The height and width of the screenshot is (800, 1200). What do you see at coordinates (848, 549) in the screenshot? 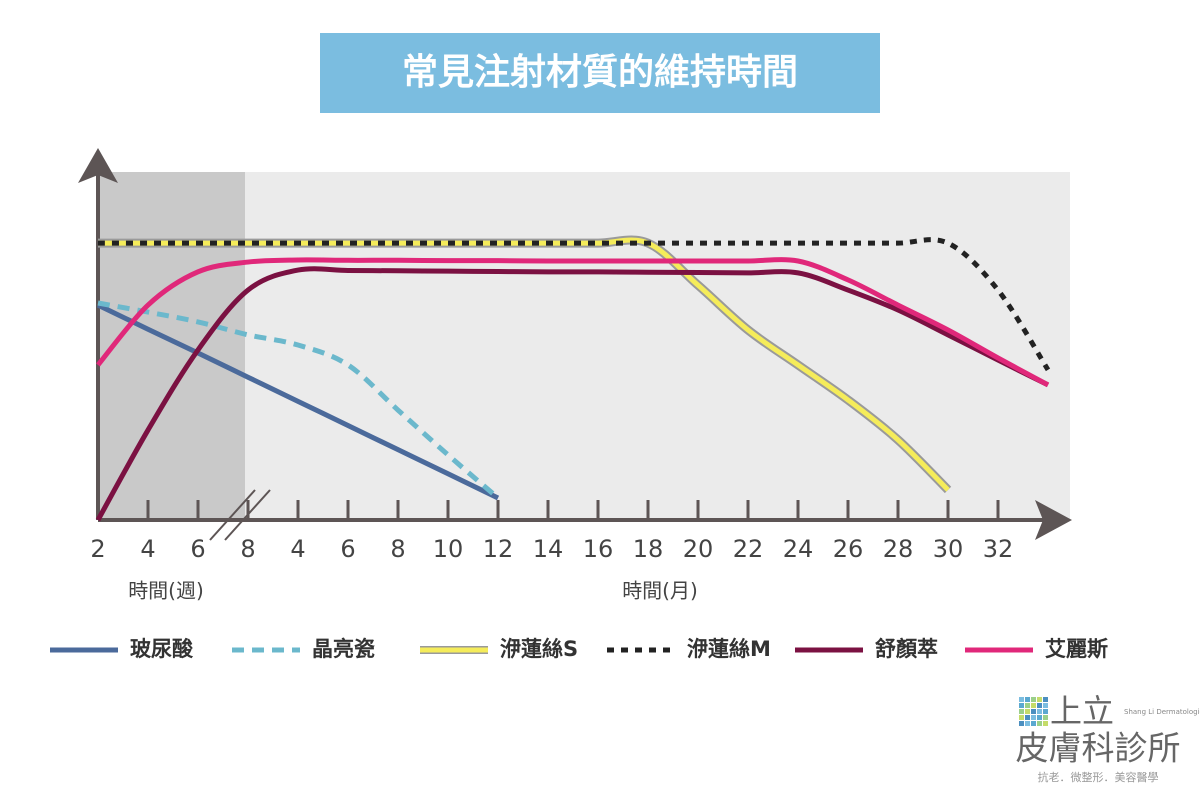
I see `x-tick-label: 26` at bounding box center [848, 549].